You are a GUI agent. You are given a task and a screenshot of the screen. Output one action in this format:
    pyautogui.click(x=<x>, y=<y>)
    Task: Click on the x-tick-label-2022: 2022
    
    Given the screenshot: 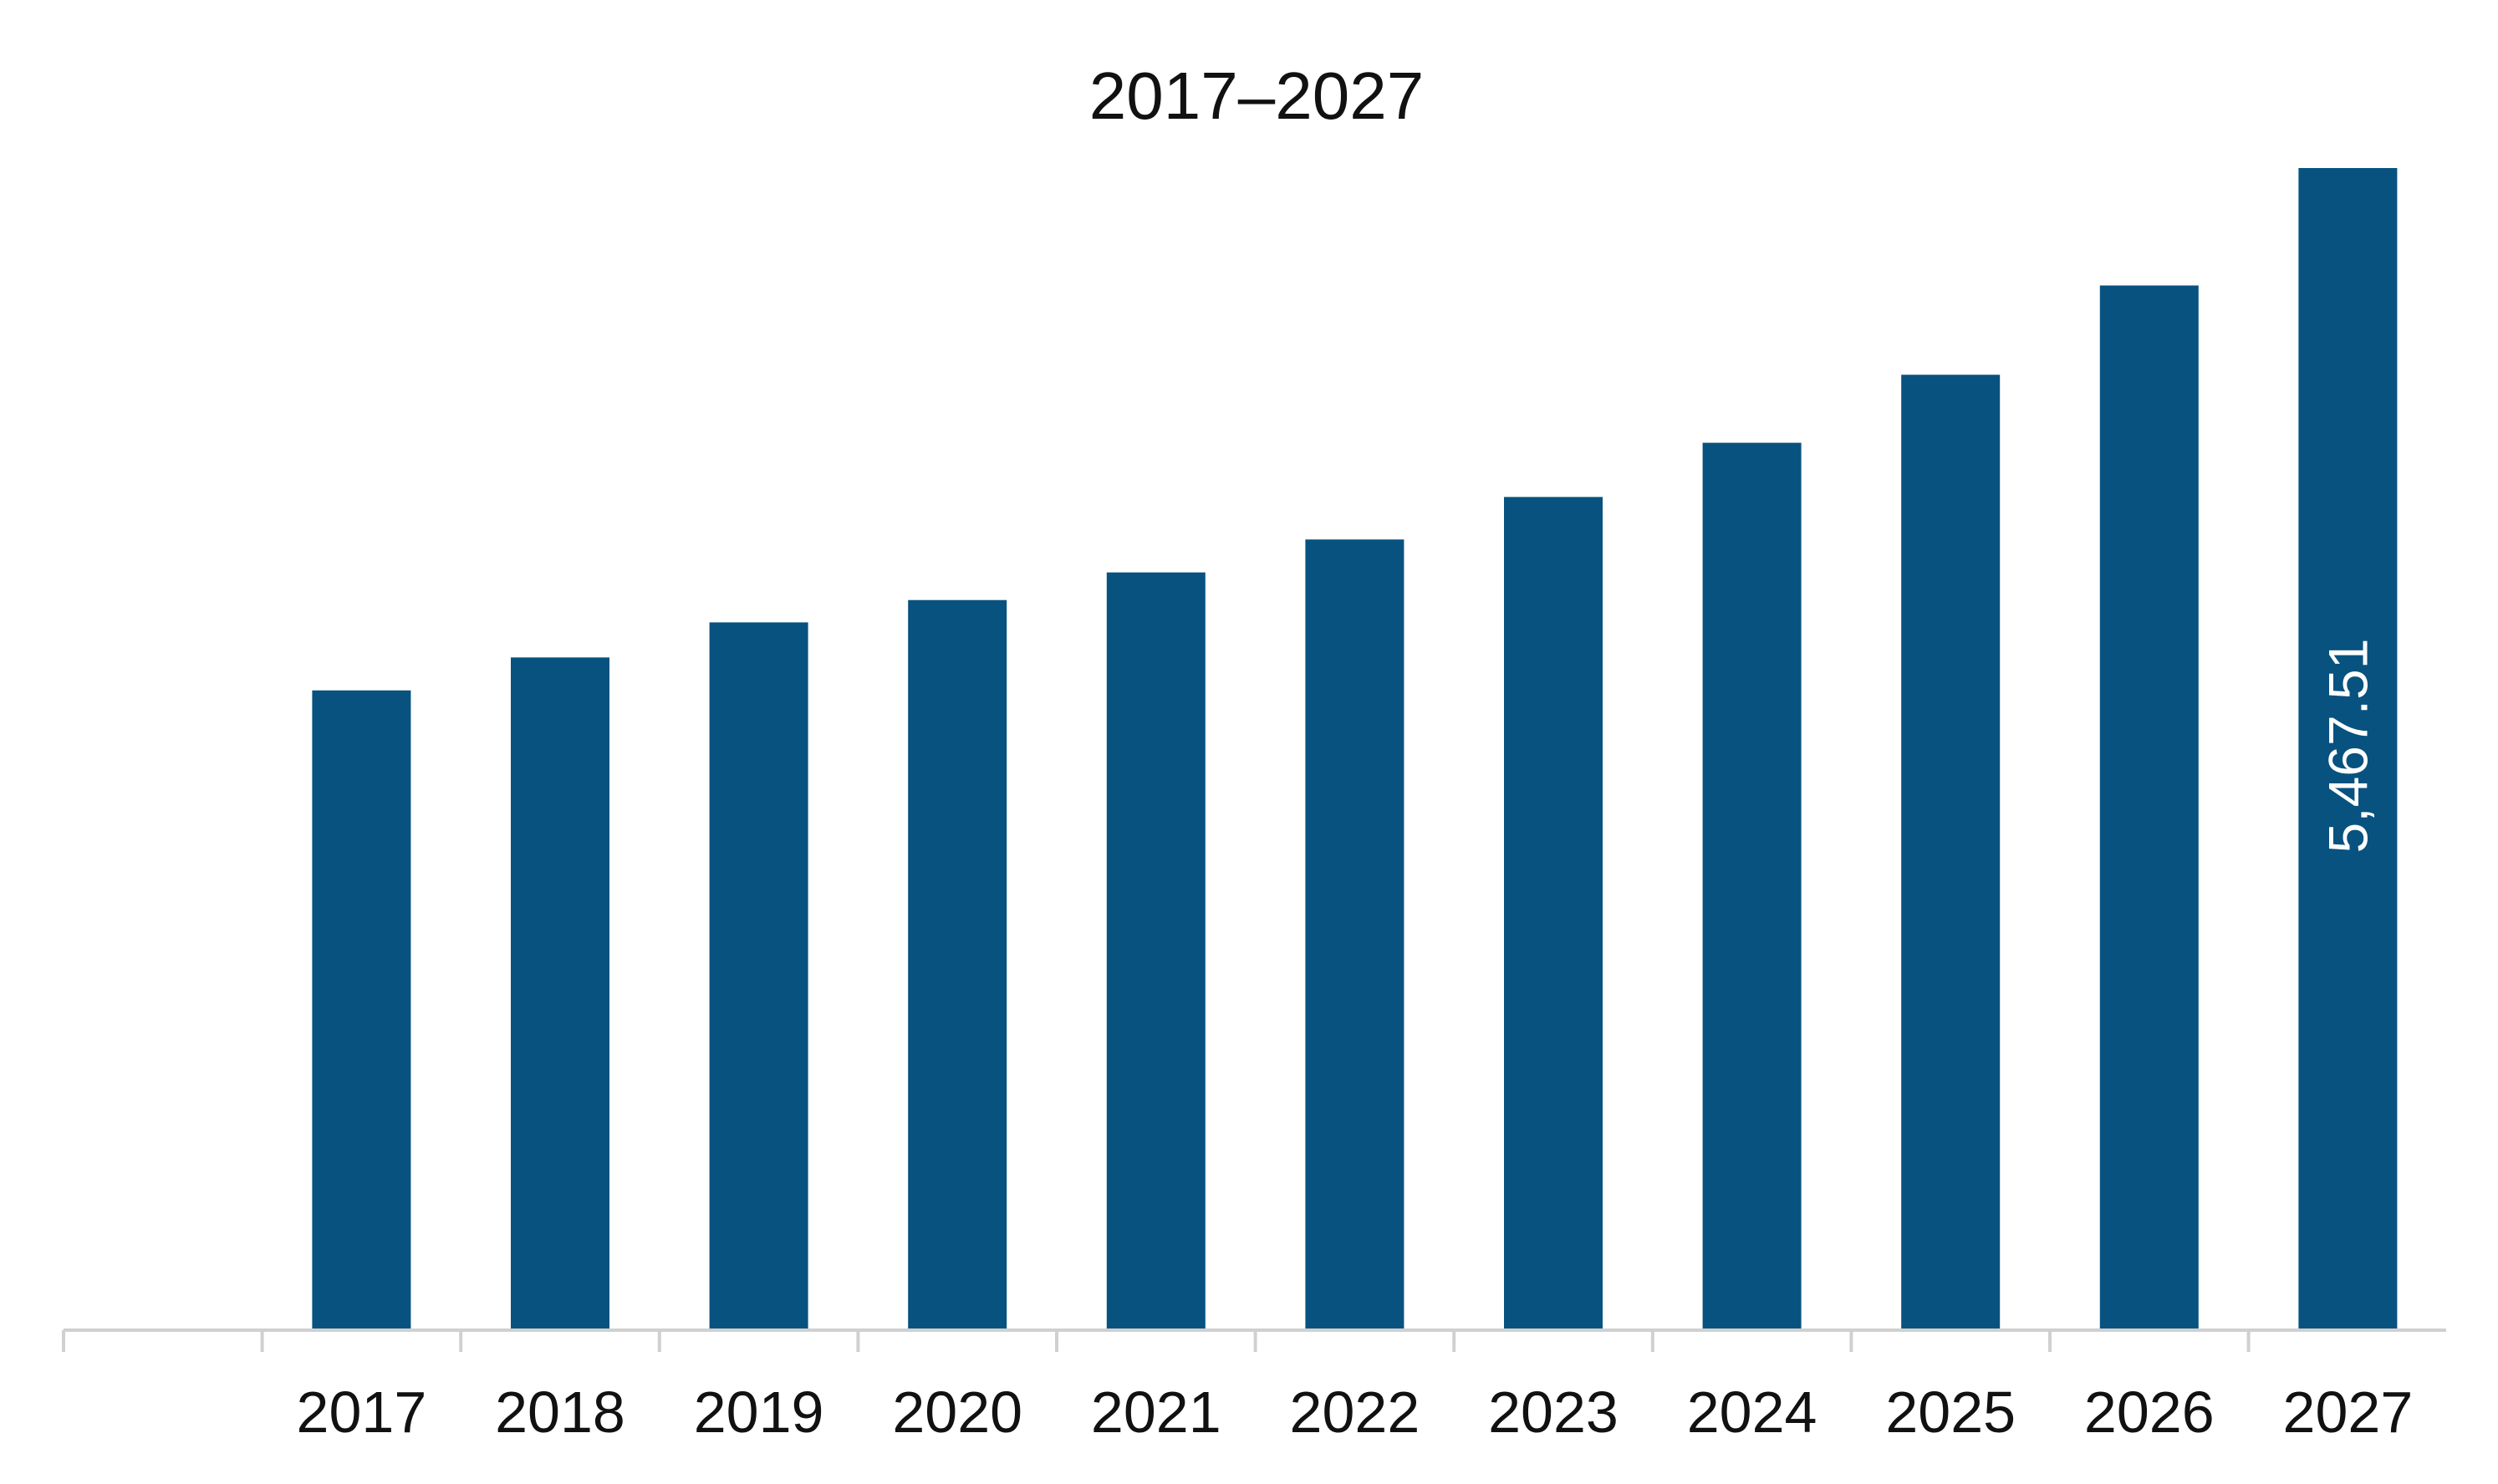 What is the action you would take?
    pyautogui.click(x=1355, y=1412)
    